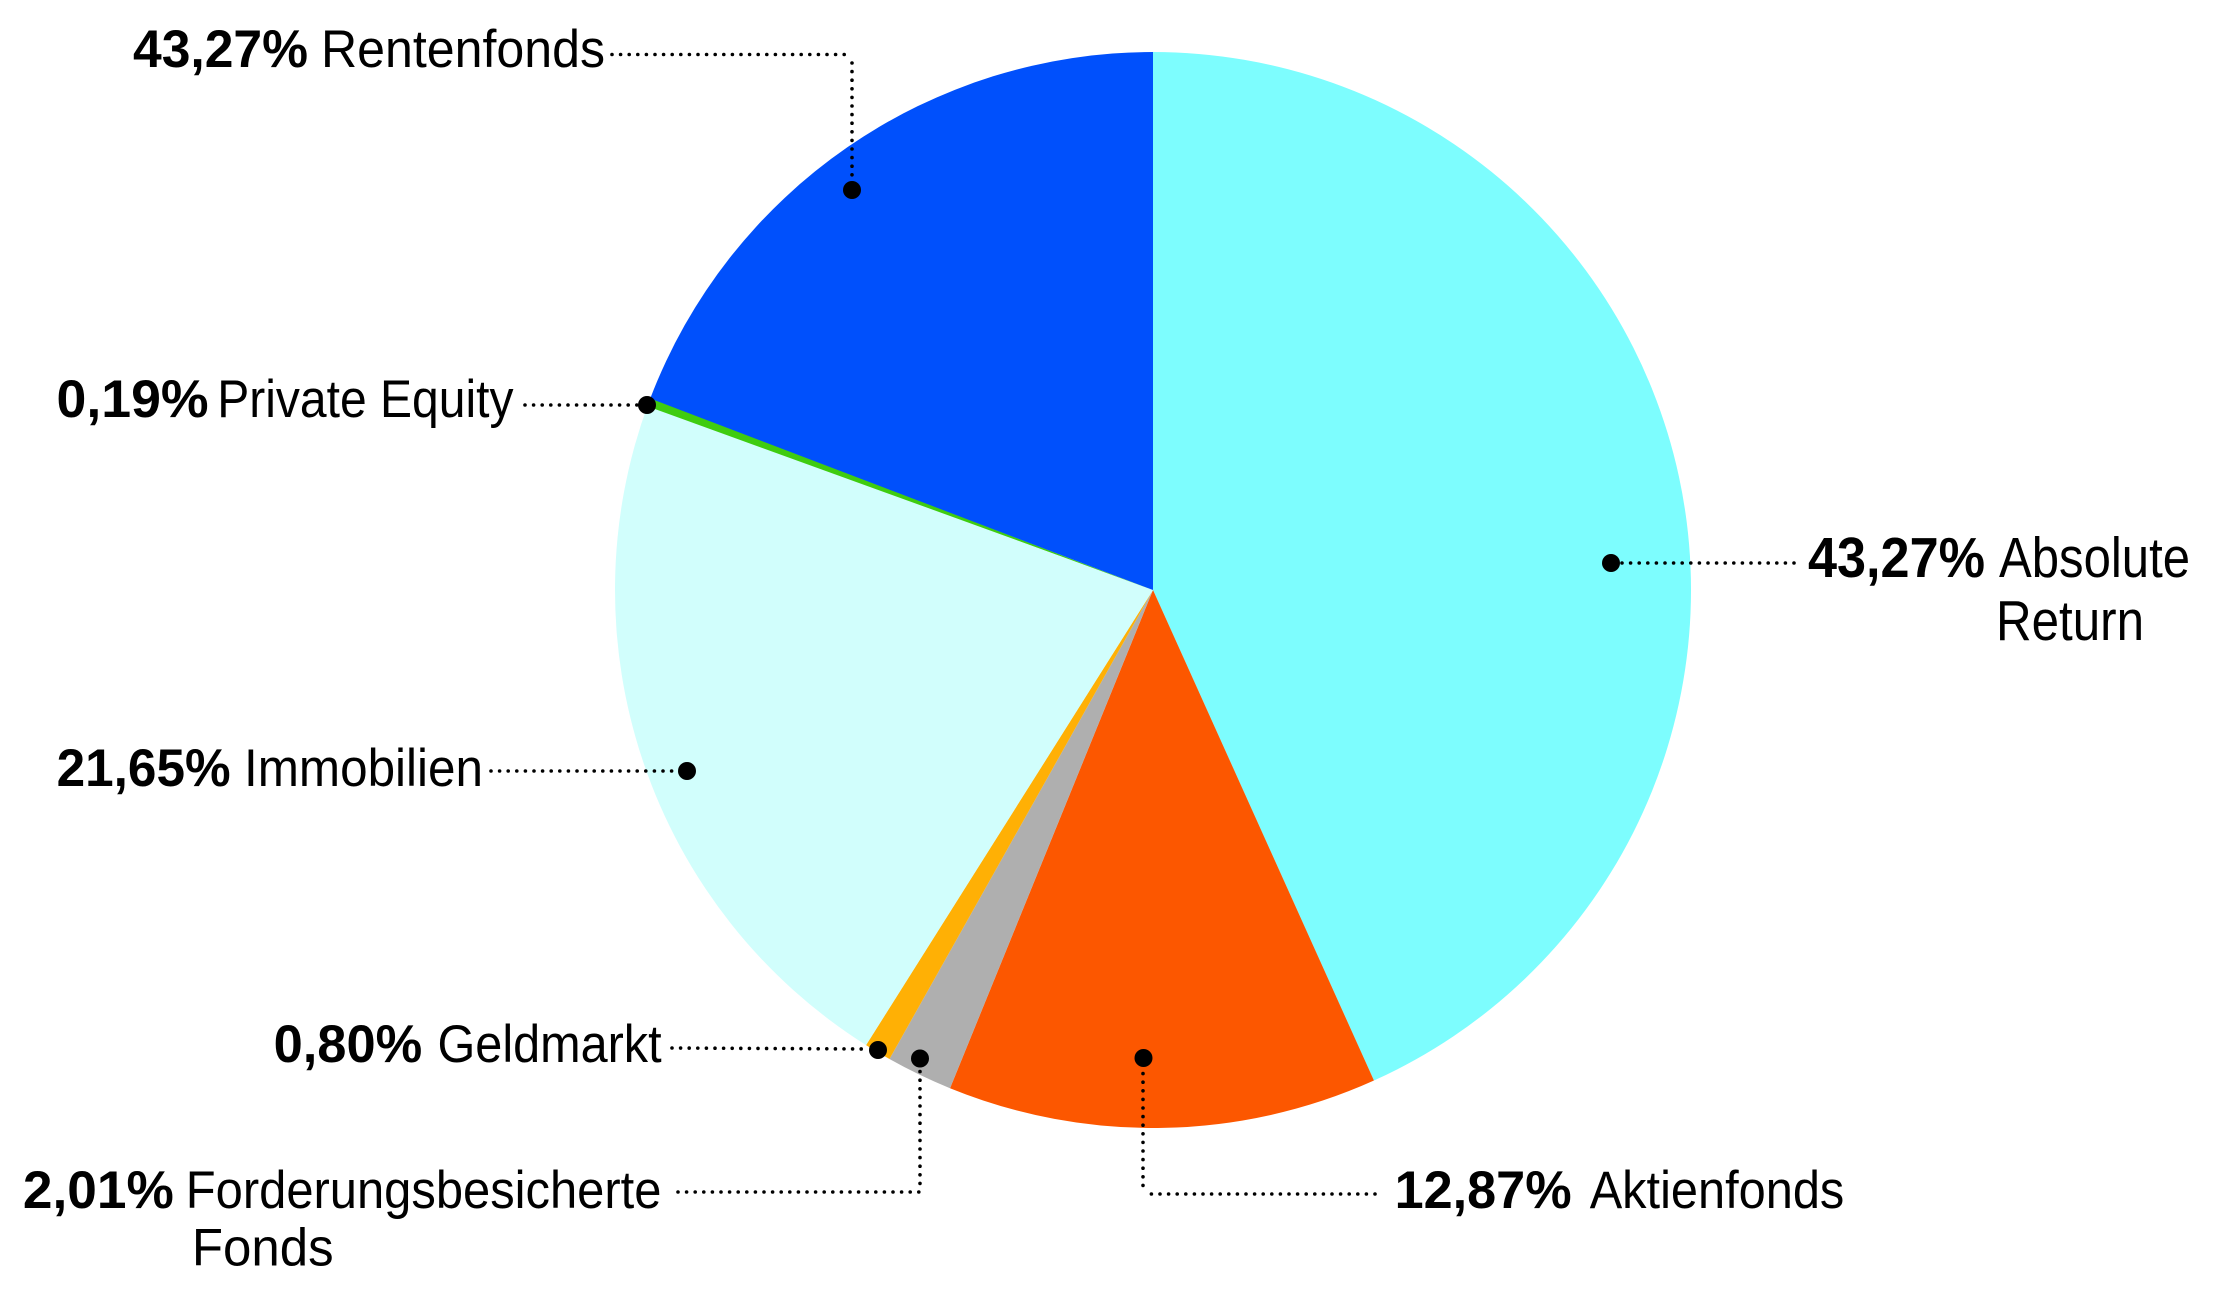 The height and width of the screenshot is (1292, 2213). What do you see at coordinates (263, 1248) in the screenshot?
I see `svg-text: Fonds` at bounding box center [263, 1248].